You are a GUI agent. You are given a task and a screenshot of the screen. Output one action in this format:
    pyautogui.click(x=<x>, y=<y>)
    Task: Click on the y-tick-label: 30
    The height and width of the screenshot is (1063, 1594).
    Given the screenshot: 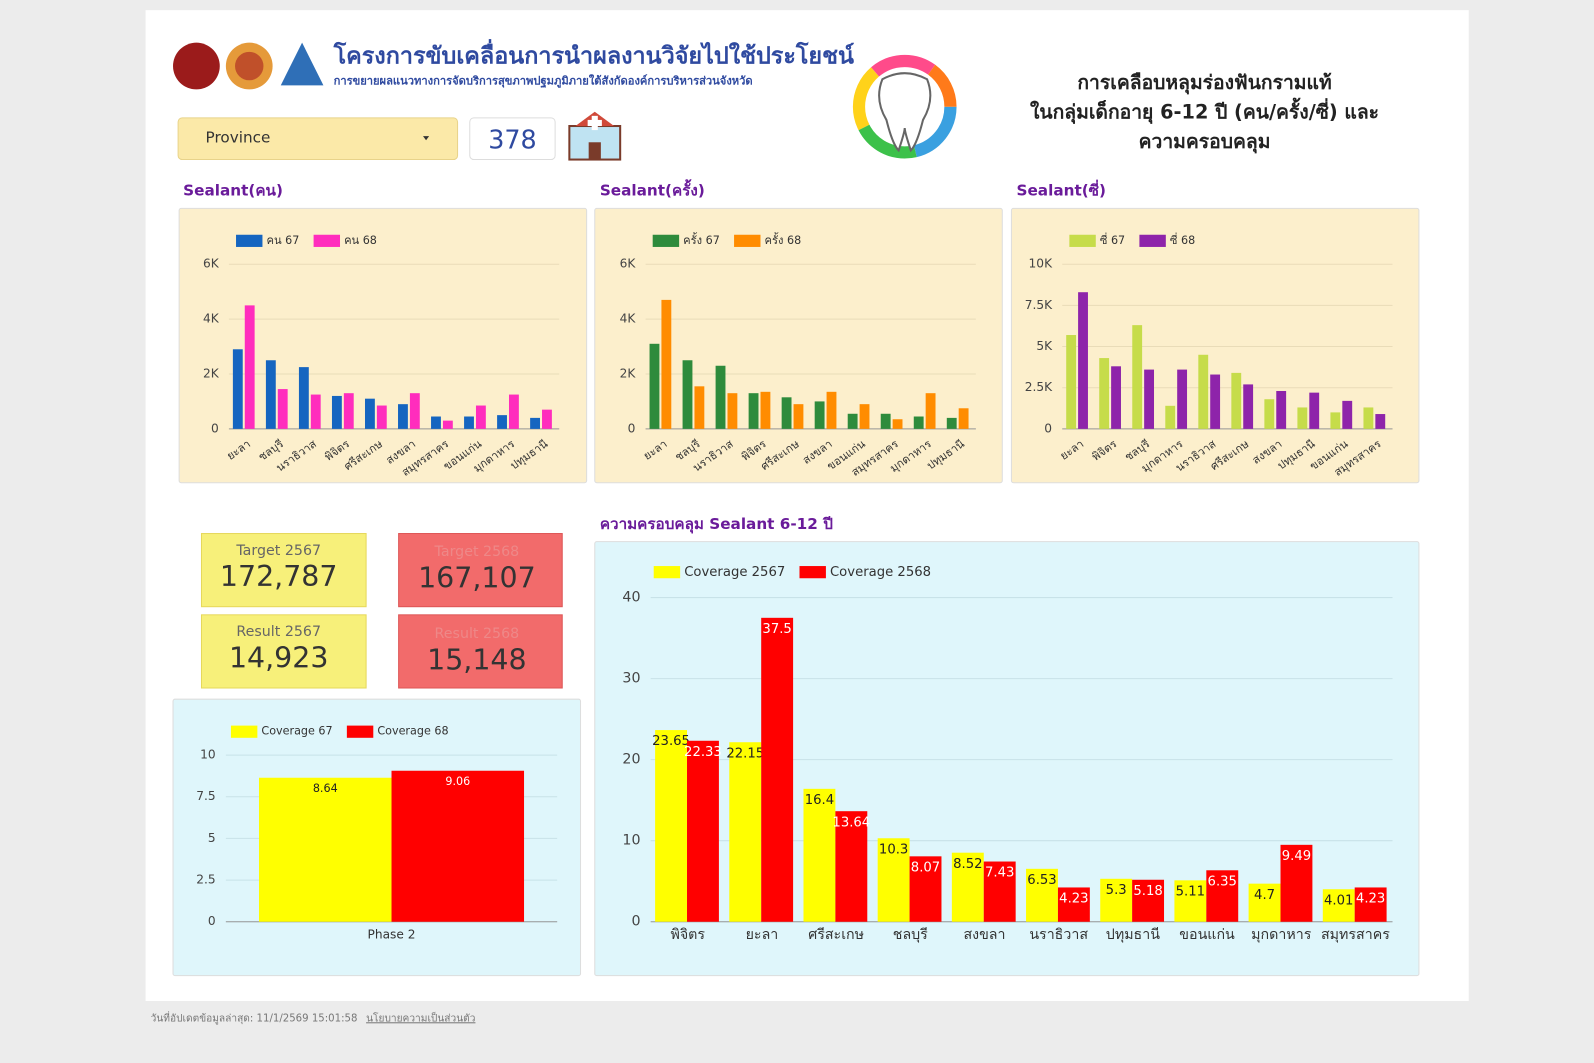 What is the action you would take?
    pyautogui.click(x=631, y=679)
    